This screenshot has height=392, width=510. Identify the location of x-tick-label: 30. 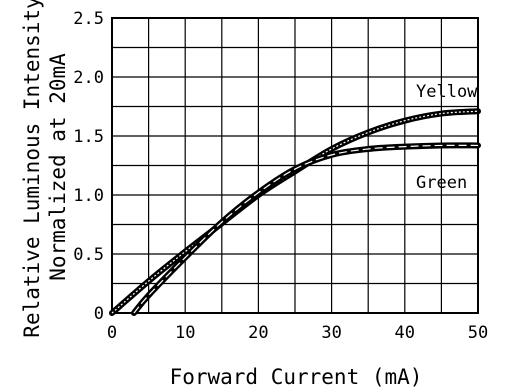
(331, 333).